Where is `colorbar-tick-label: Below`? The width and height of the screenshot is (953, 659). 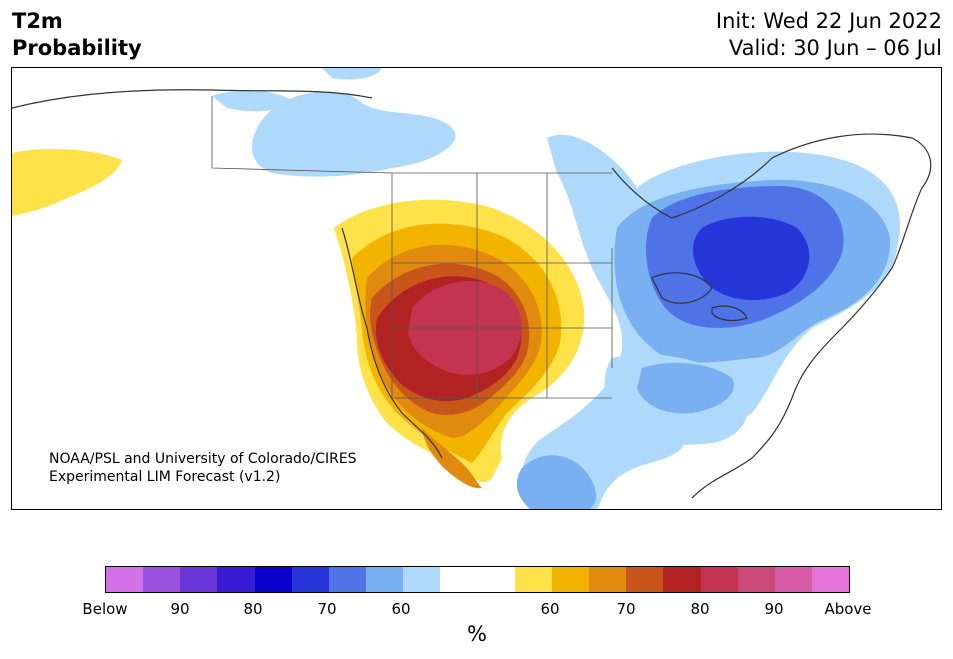 colorbar-tick-label: Below is located at coordinates (105, 609).